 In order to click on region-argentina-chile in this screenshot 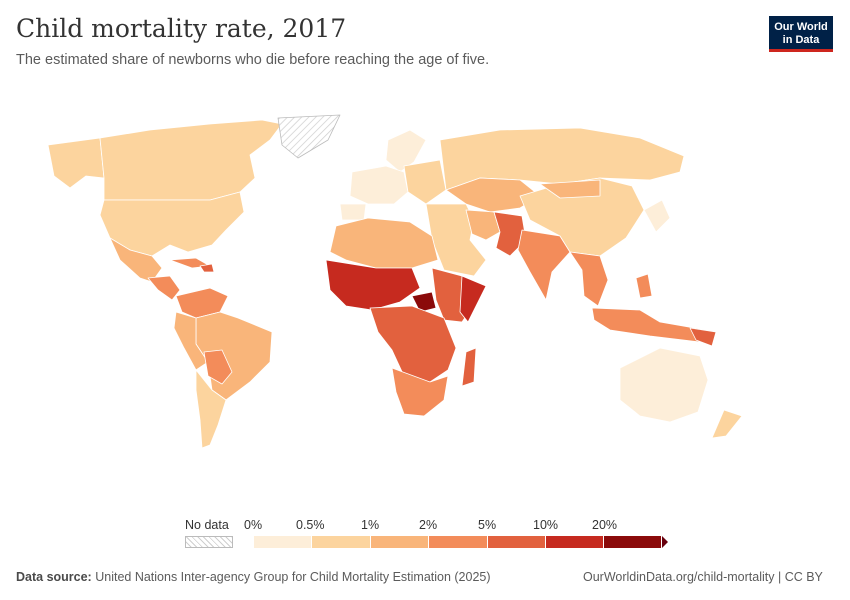, I will do `click(211, 409)`.